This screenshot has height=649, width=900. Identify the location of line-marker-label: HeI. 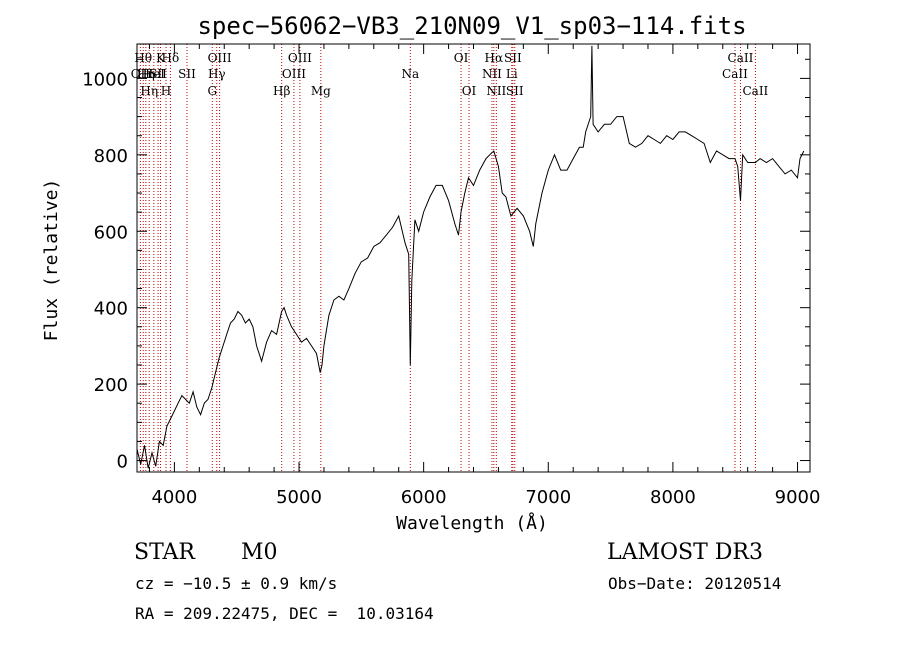
(154, 74).